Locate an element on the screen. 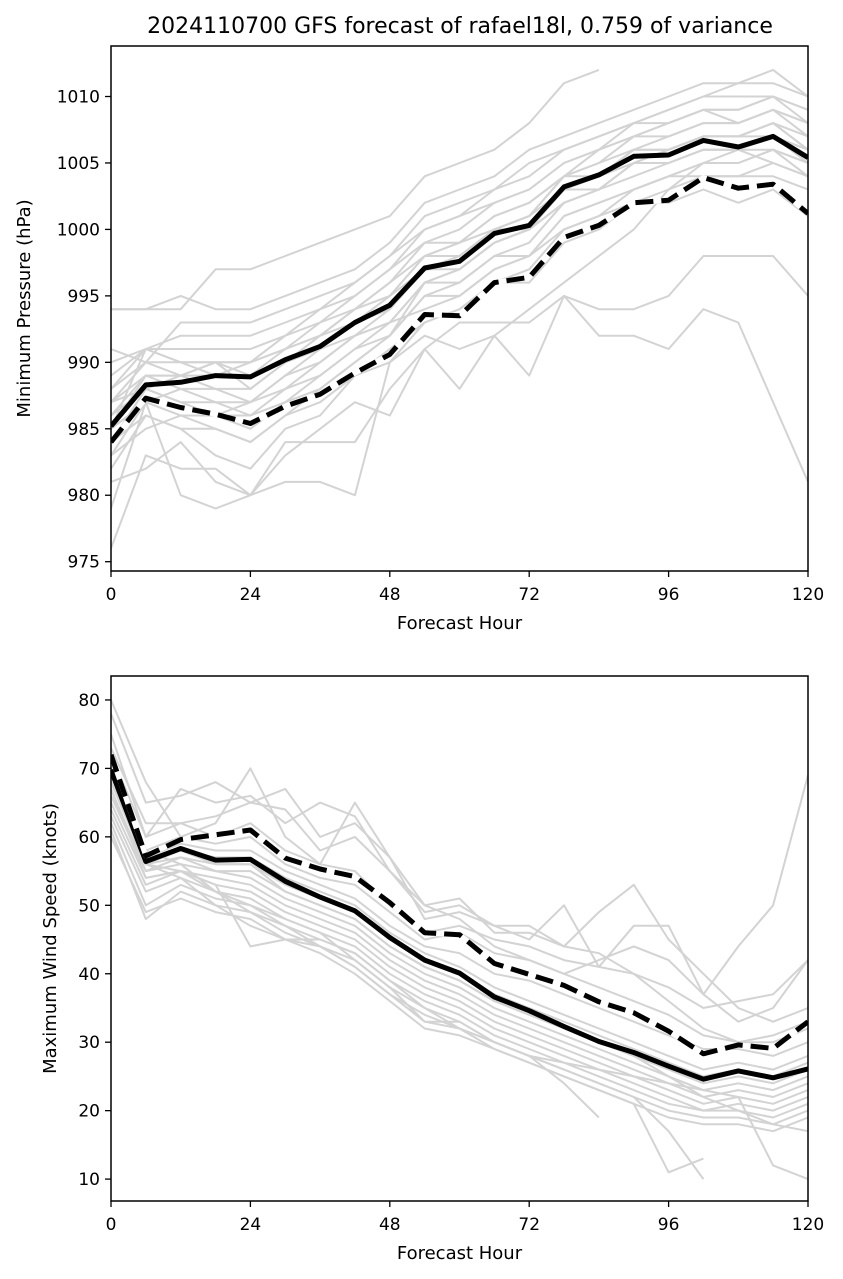 The width and height of the screenshot is (843, 1279). pressure-y-tick-label: 1005 is located at coordinates (78, 164).